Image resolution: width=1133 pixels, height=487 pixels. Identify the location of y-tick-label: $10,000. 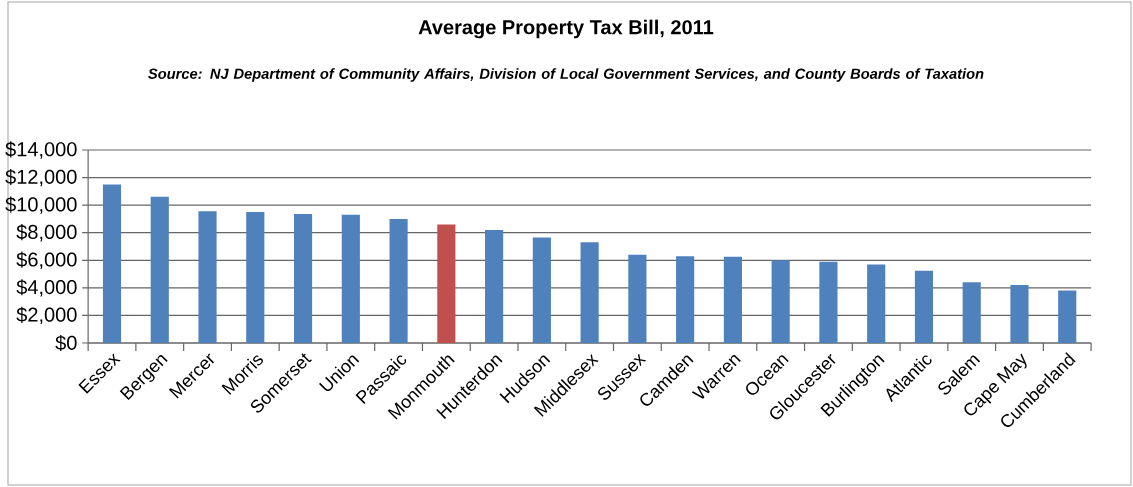
(41, 205).